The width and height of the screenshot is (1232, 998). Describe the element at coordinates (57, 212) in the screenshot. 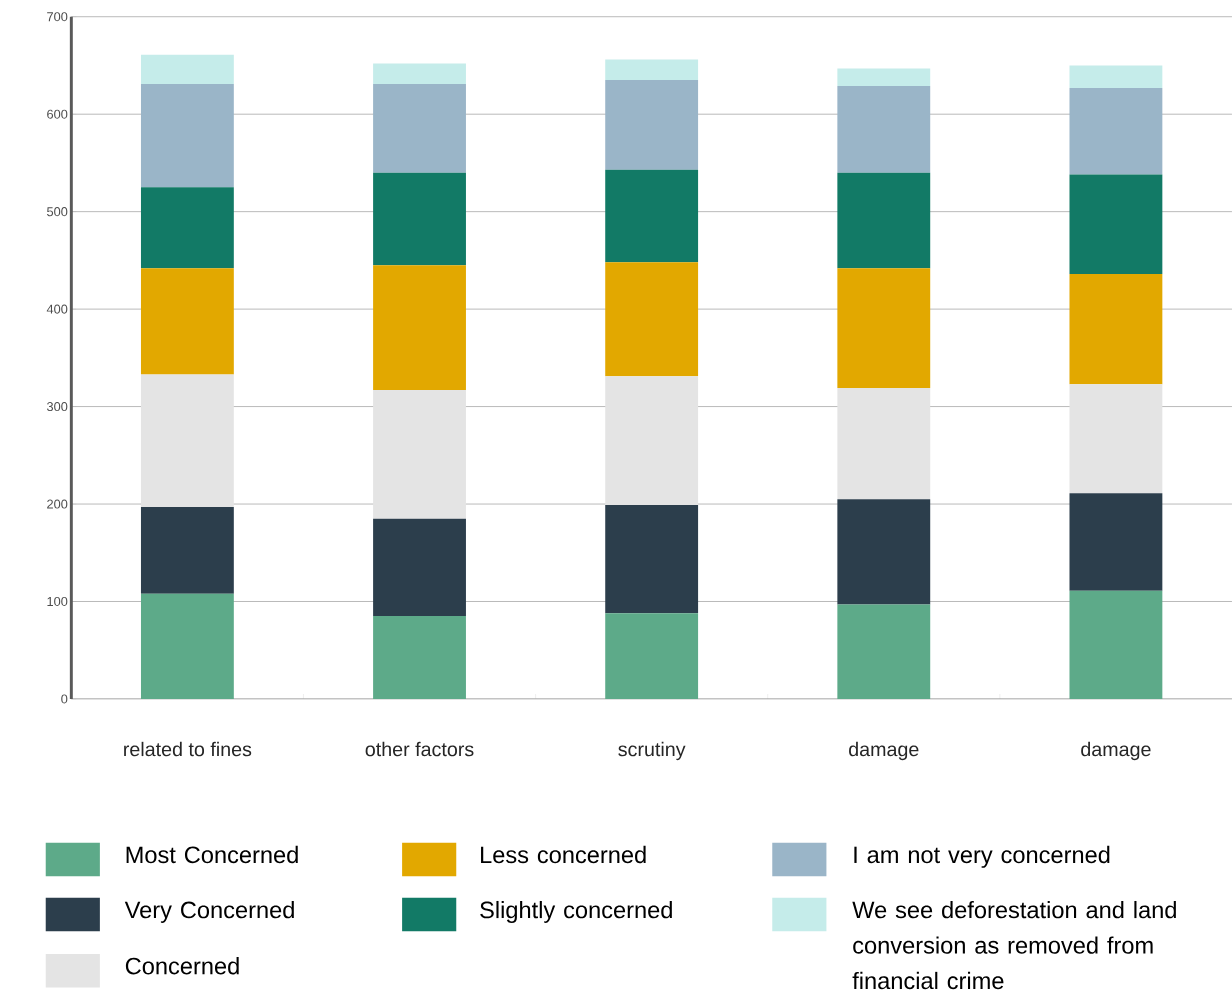

I see `y-tick-label: 500` at that location.